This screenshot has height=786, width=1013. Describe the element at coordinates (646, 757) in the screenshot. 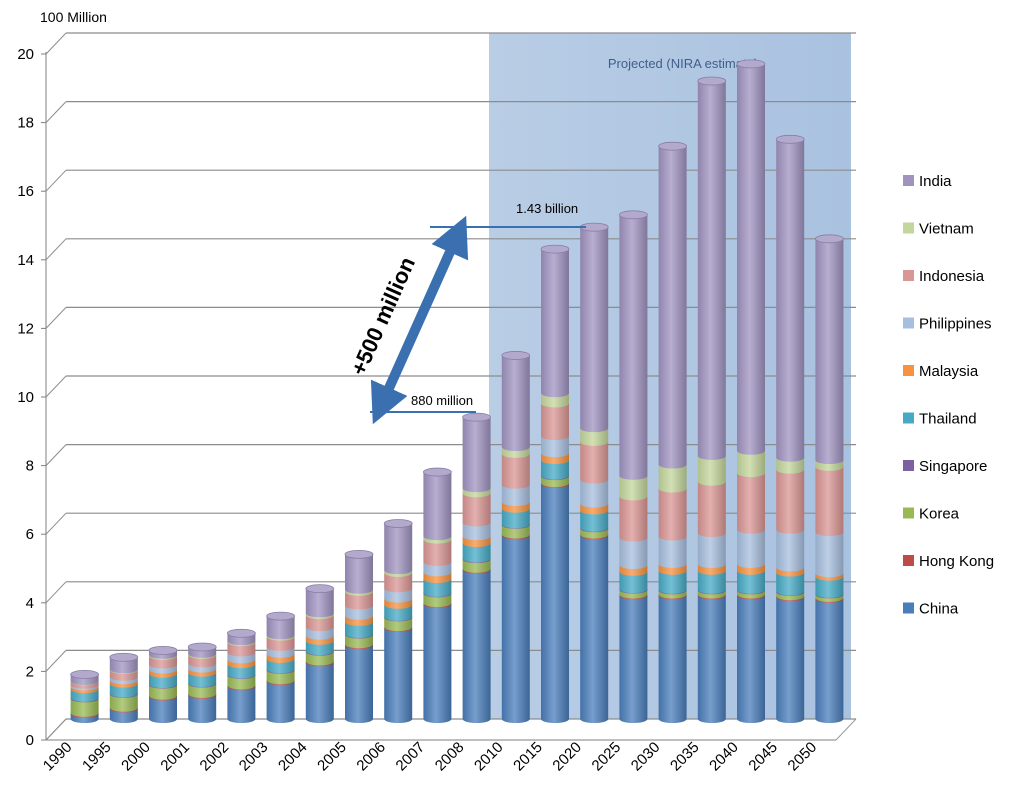

I see `x-tick-label: 2030` at that location.